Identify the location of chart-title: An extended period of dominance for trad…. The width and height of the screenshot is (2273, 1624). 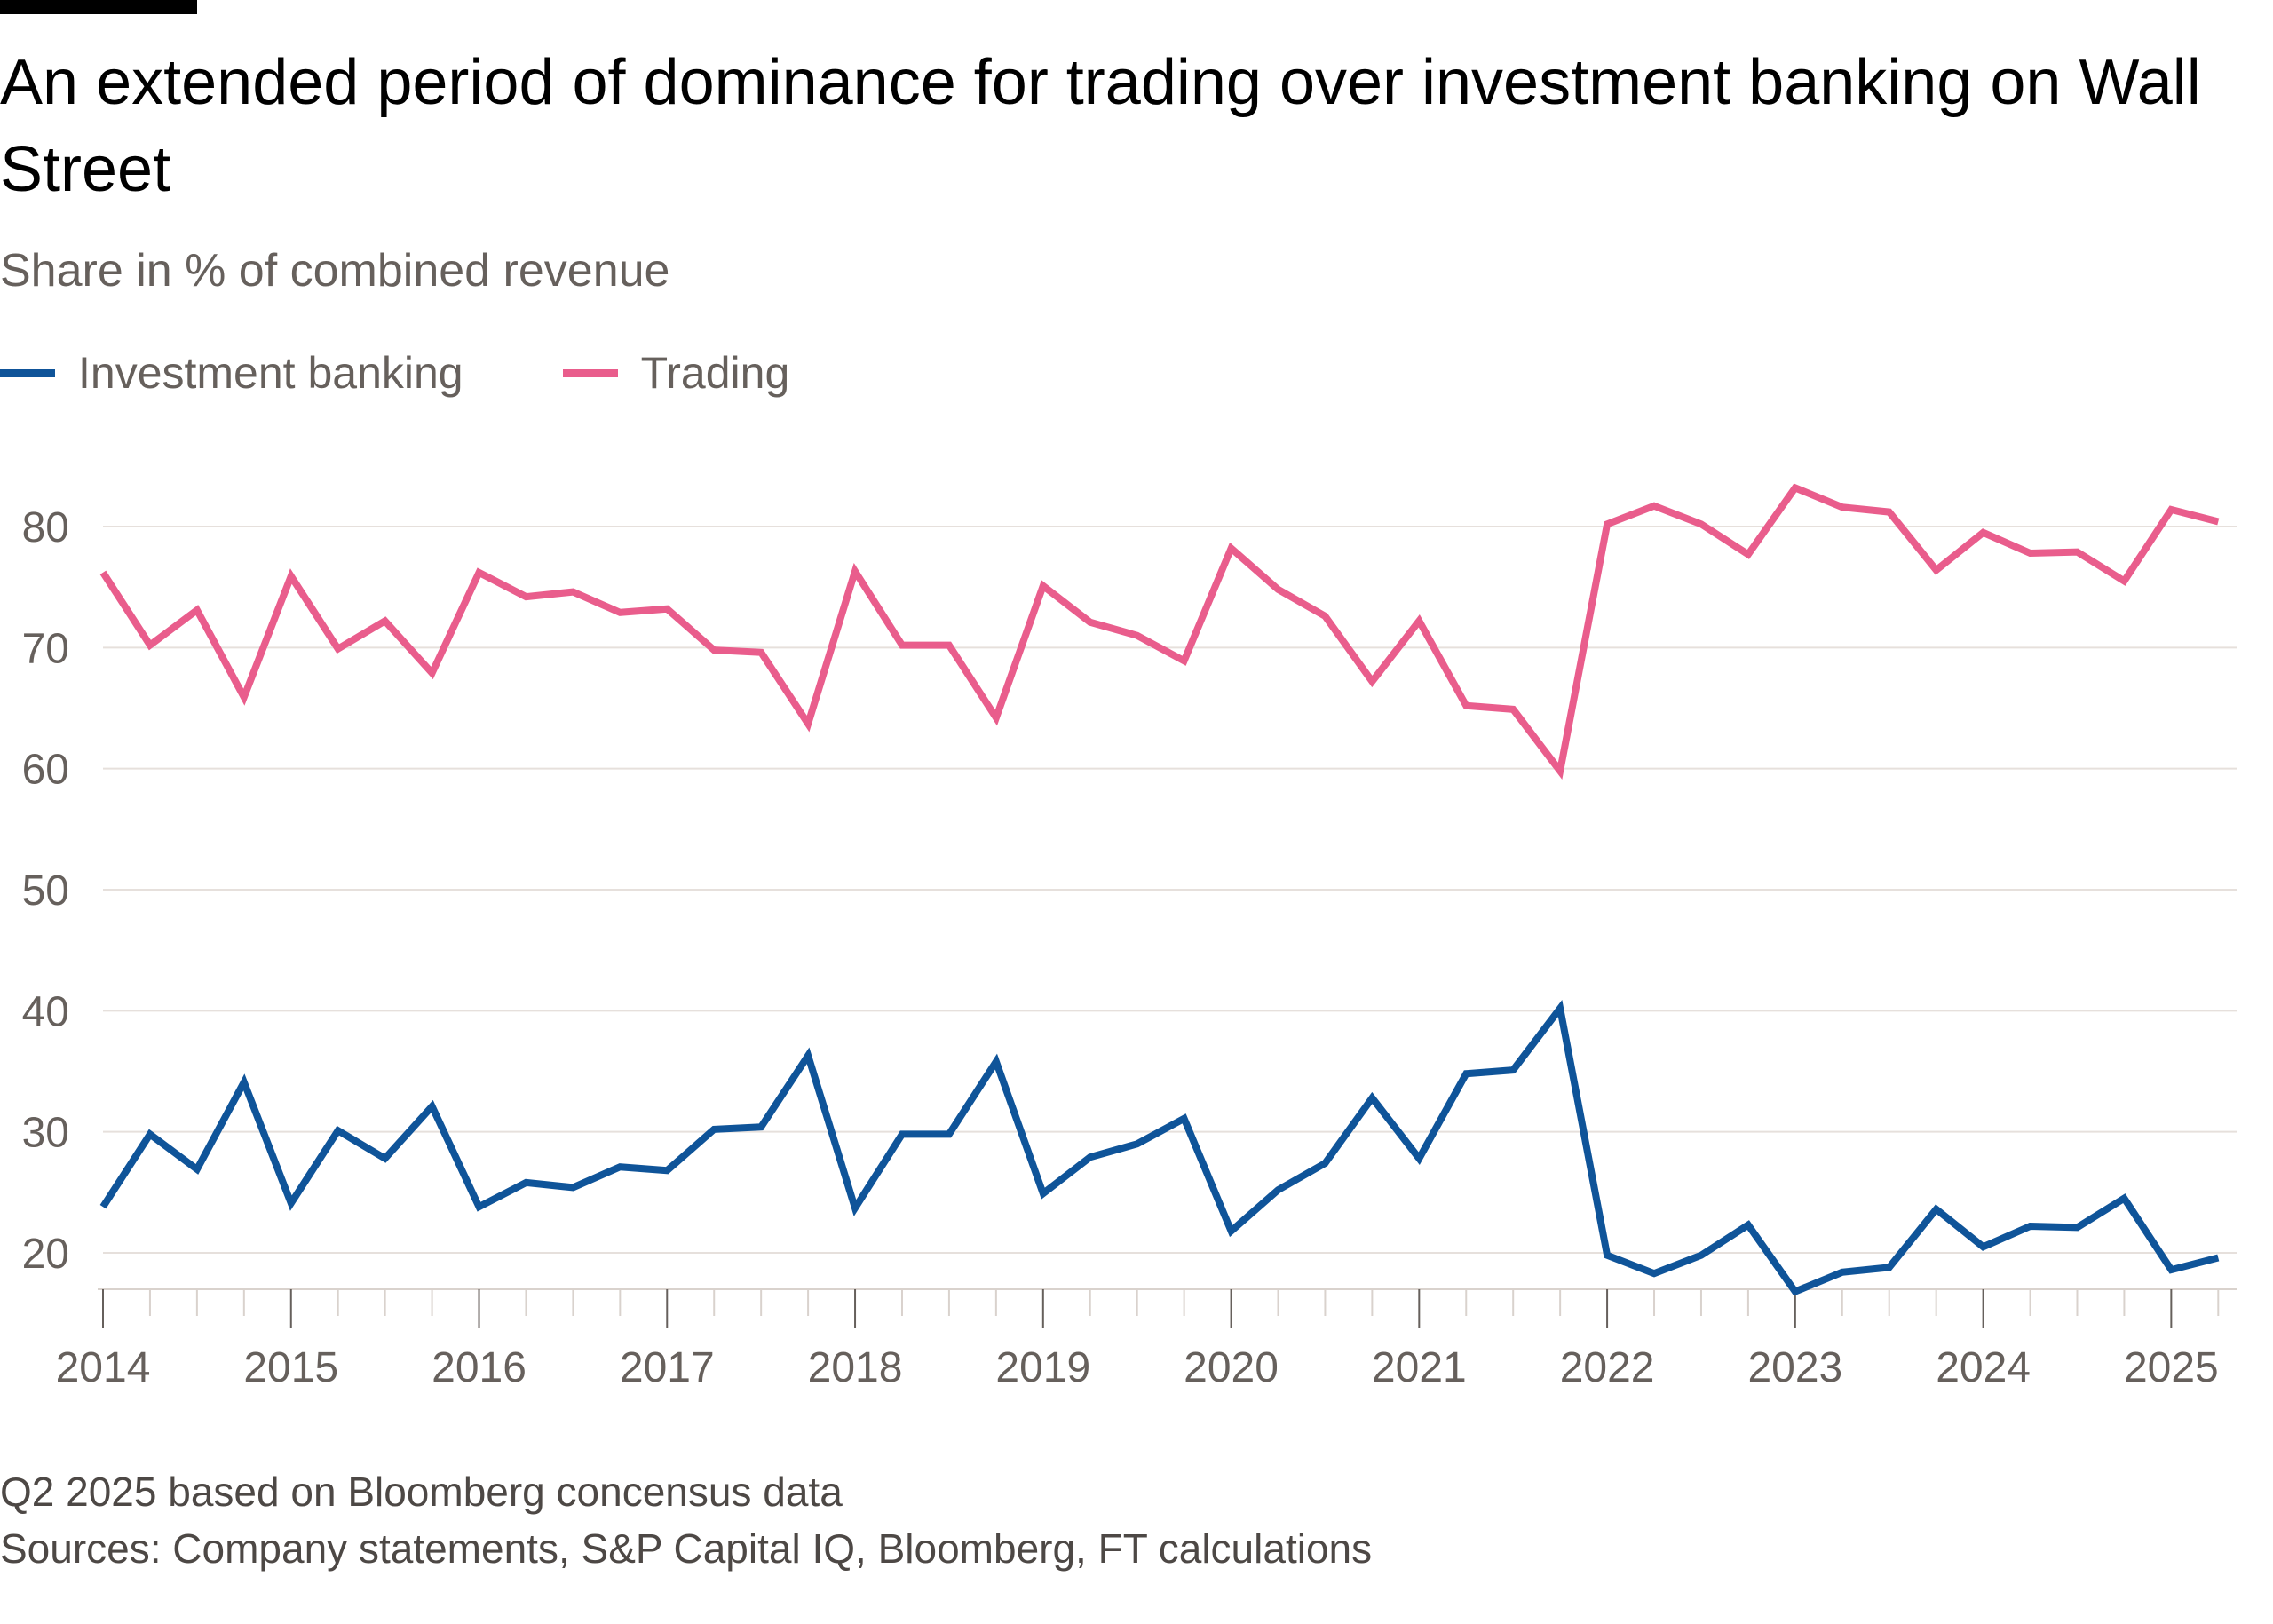
(1100, 126).